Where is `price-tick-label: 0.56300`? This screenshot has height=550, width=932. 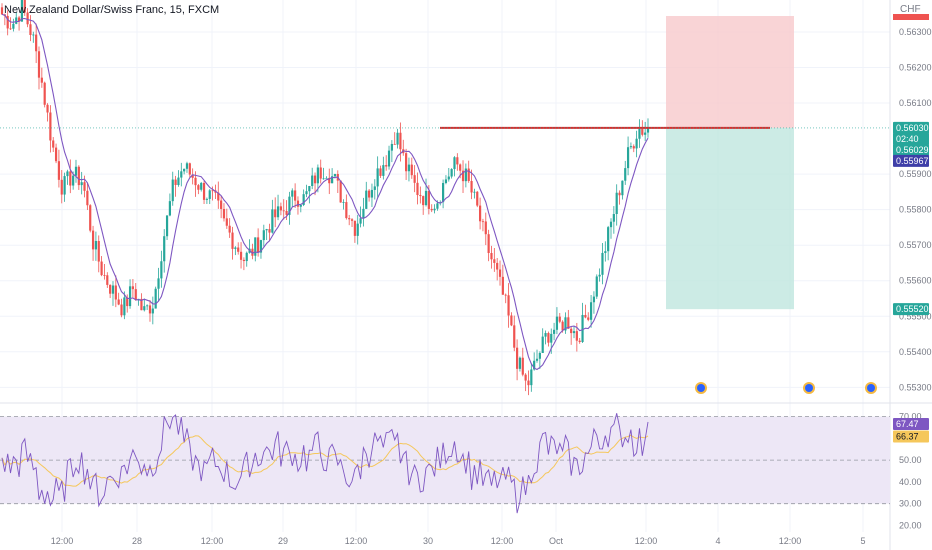 price-tick-label: 0.56300 is located at coordinates (915, 32).